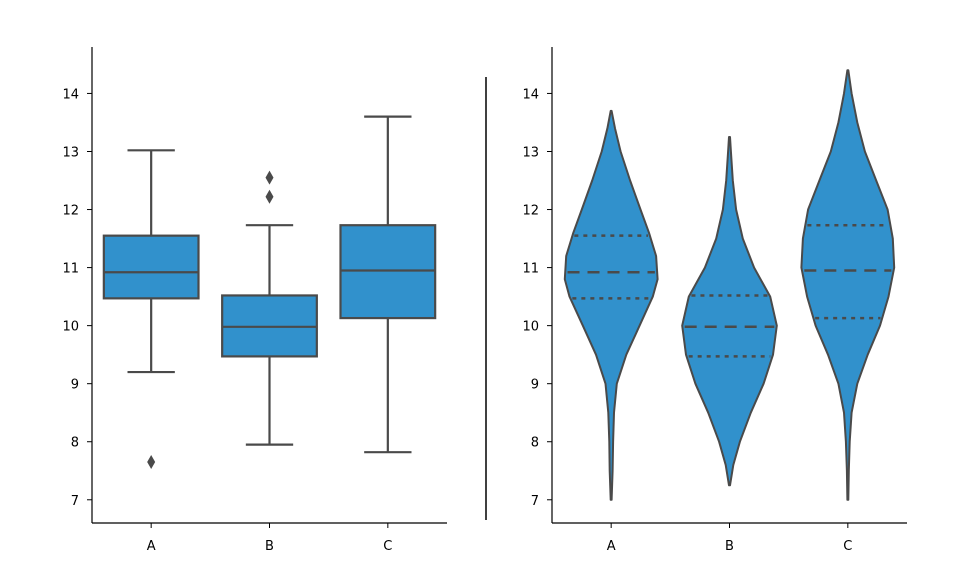 Image resolution: width=958 pixels, height=576 pixels. What do you see at coordinates (729, 311) in the screenshot?
I see `violin-B` at bounding box center [729, 311].